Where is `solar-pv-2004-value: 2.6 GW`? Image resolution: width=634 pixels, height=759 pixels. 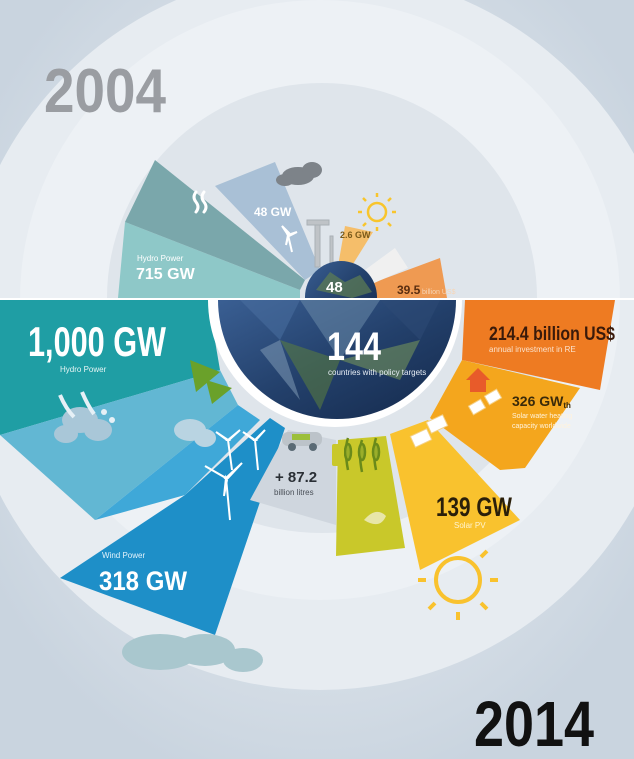 solar-pv-2004-value: 2.6 GW is located at coordinates (355, 235).